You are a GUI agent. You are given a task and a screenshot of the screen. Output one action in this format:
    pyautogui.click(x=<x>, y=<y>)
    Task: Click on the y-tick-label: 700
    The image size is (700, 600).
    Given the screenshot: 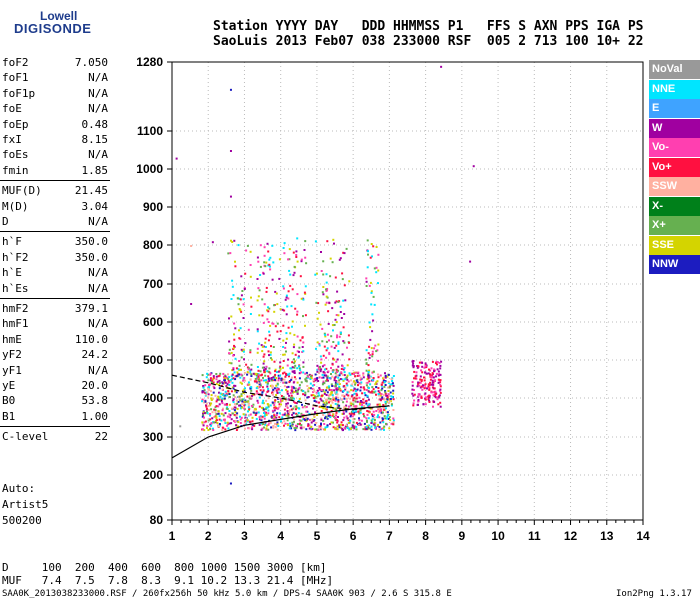 What is the action you would take?
    pyautogui.click(x=153, y=284)
    